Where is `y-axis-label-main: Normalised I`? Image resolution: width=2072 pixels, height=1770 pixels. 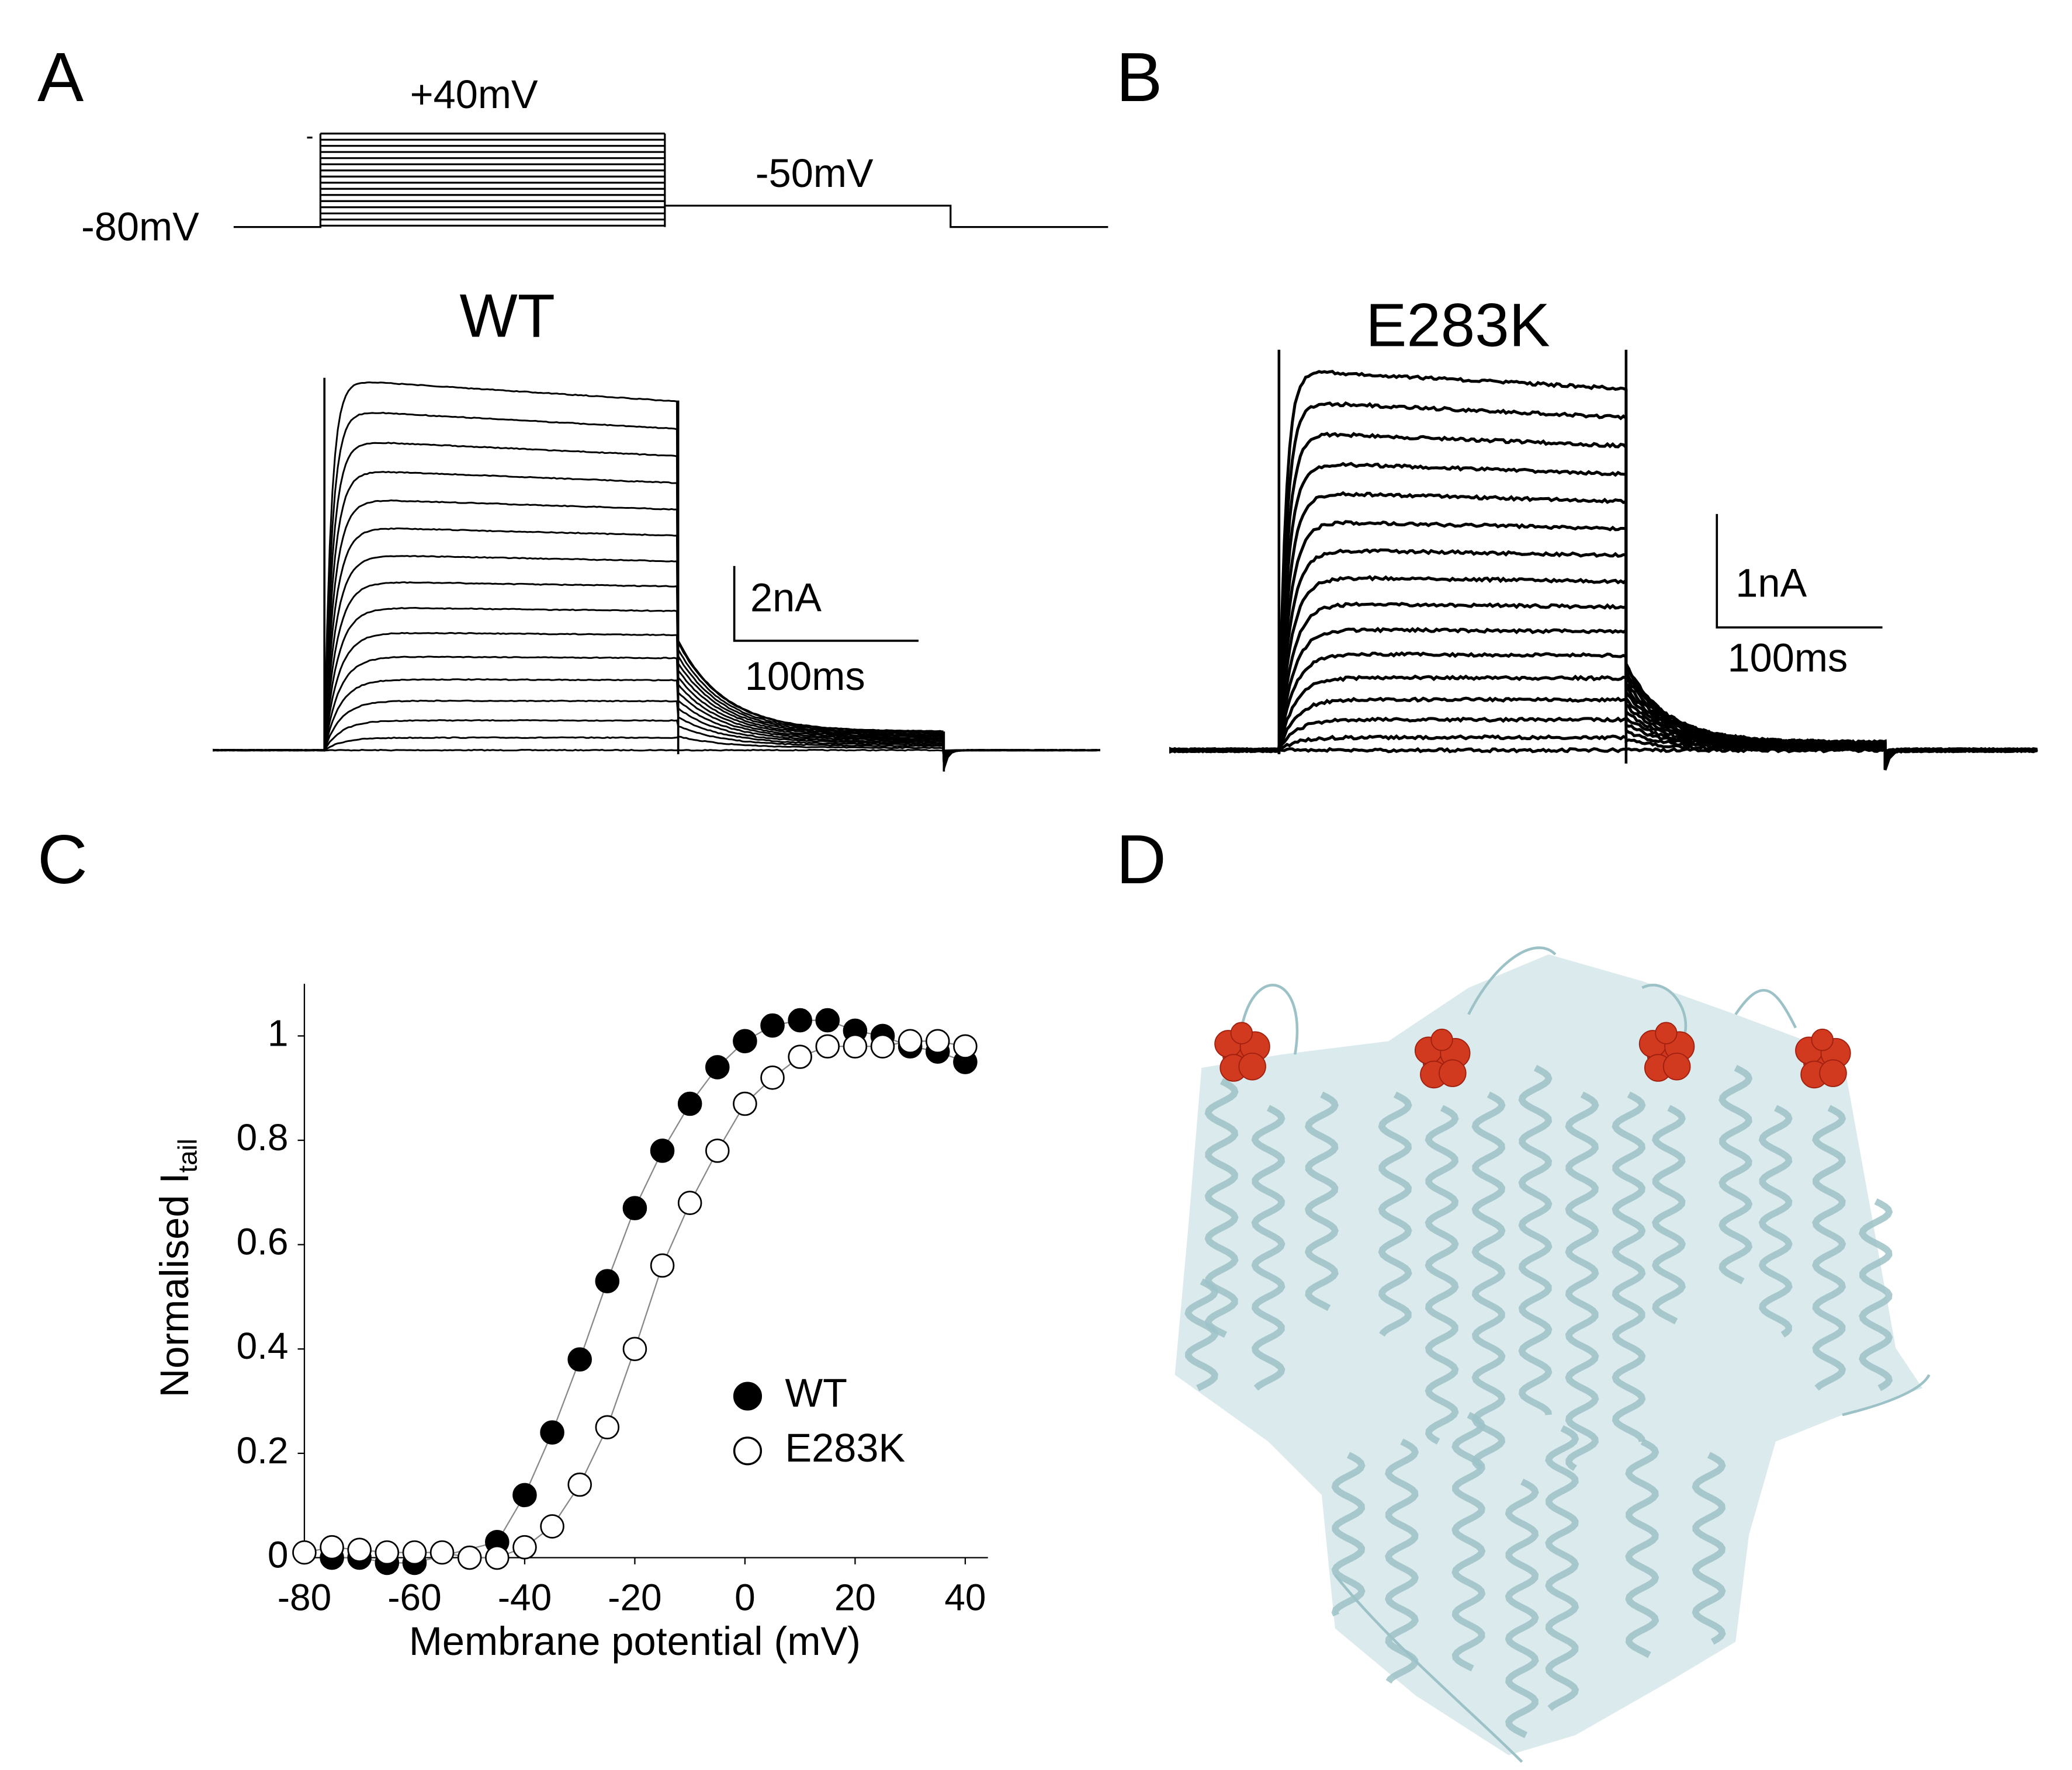 y-axis-label-main: Normalised I is located at coordinates (174, 1285).